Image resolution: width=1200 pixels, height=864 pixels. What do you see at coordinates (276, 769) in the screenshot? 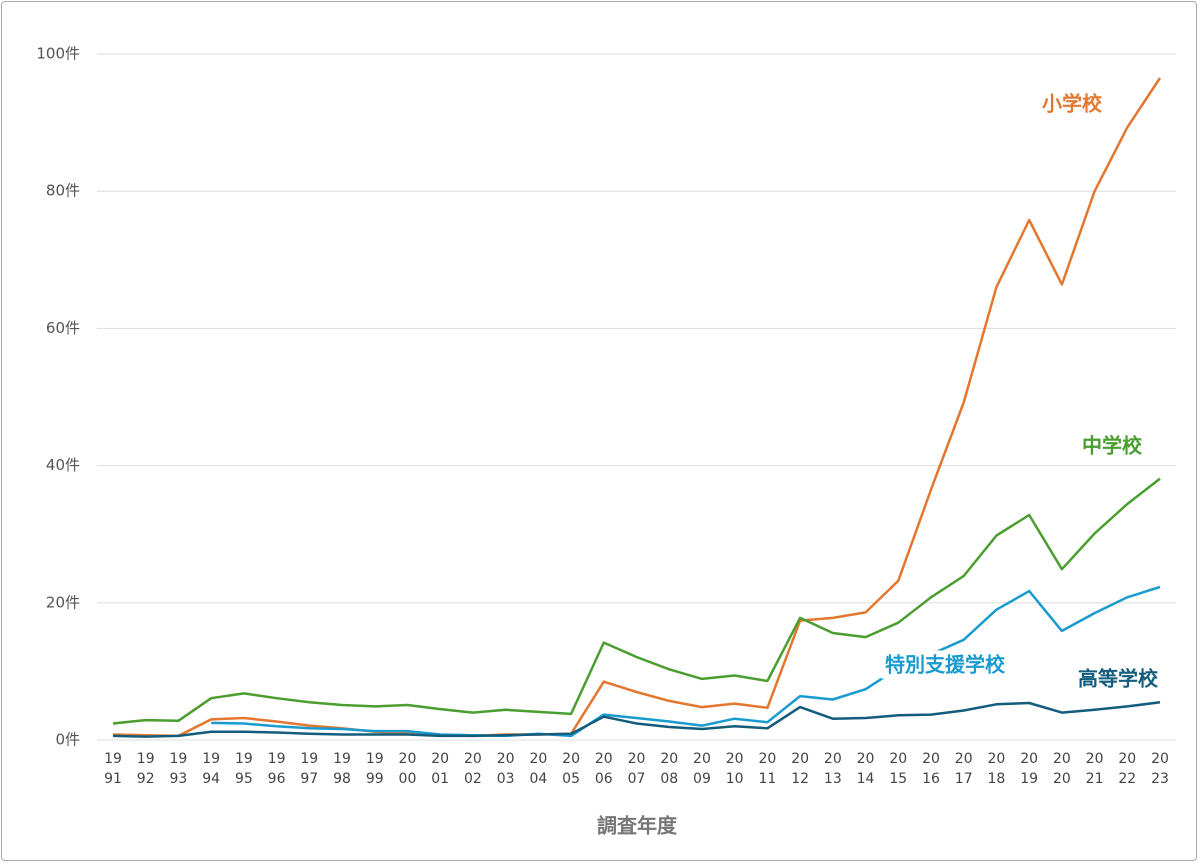
I see `x-tick-label: 1996` at bounding box center [276, 769].